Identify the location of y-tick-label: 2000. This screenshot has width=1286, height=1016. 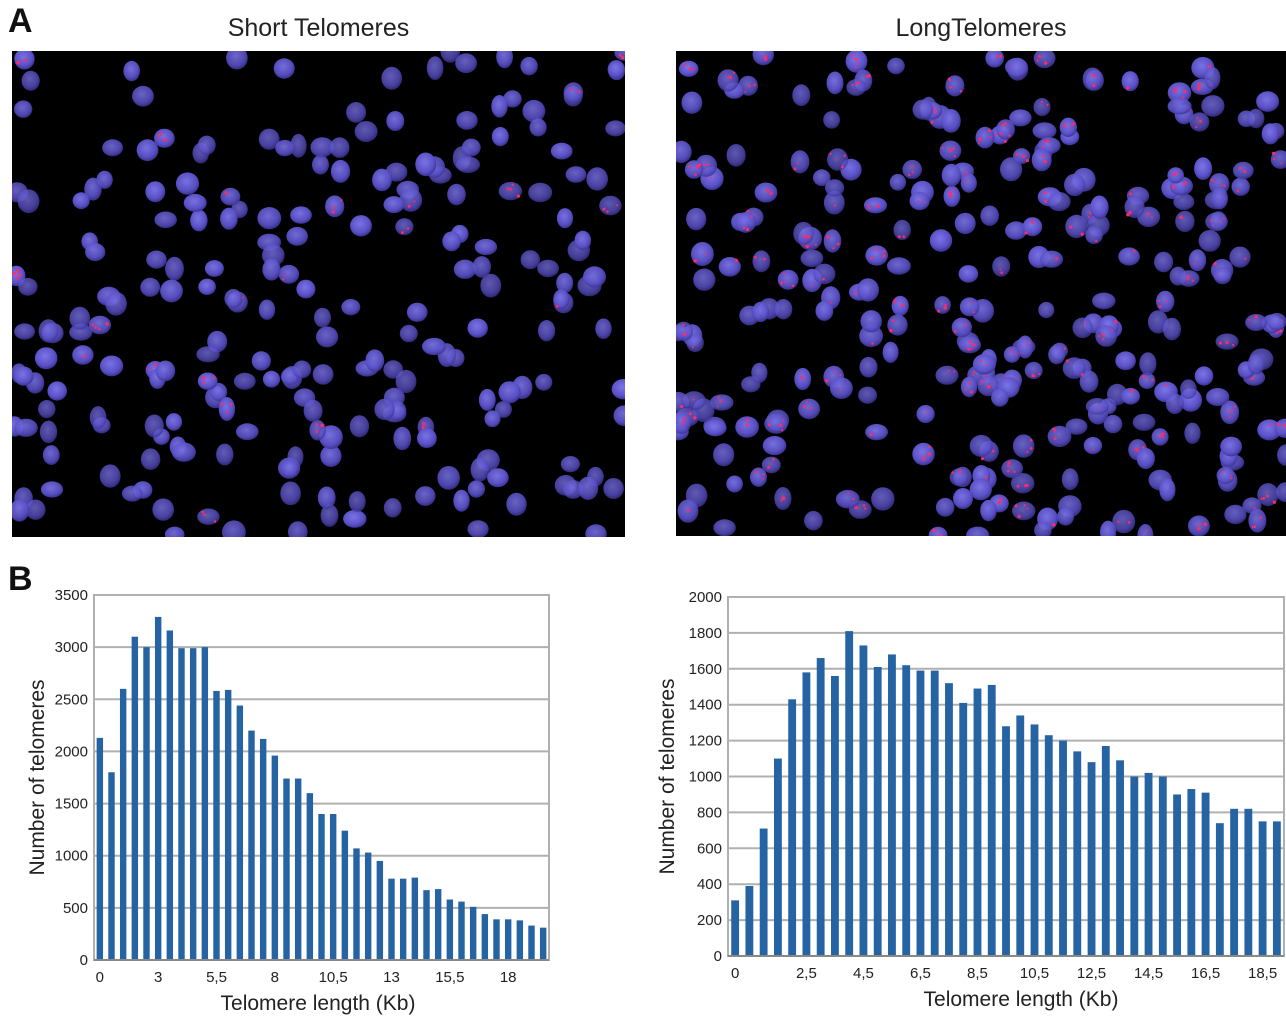
(705, 597).